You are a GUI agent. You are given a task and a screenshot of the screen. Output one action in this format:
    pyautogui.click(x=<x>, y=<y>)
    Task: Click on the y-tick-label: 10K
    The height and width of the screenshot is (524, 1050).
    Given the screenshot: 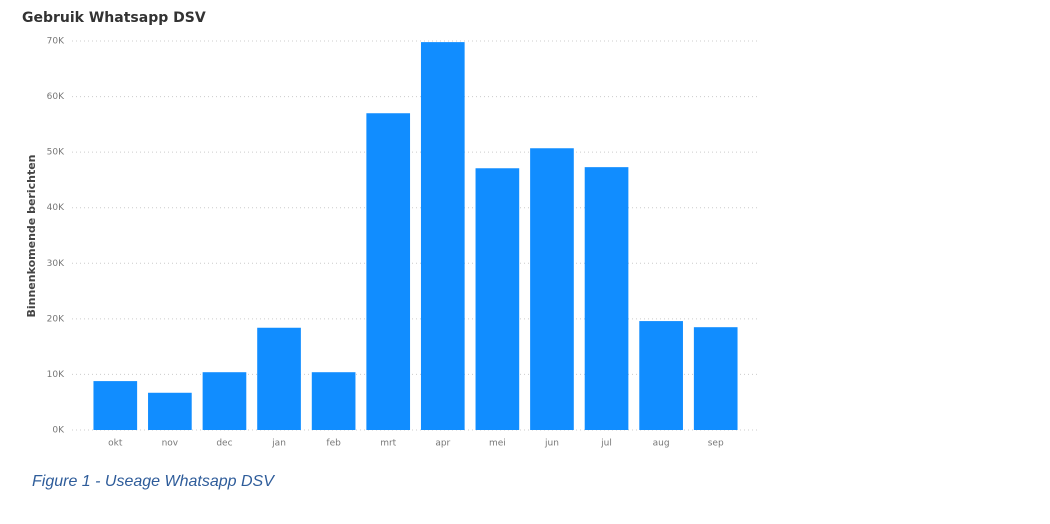 What is the action you would take?
    pyautogui.click(x=56, y=375)
    